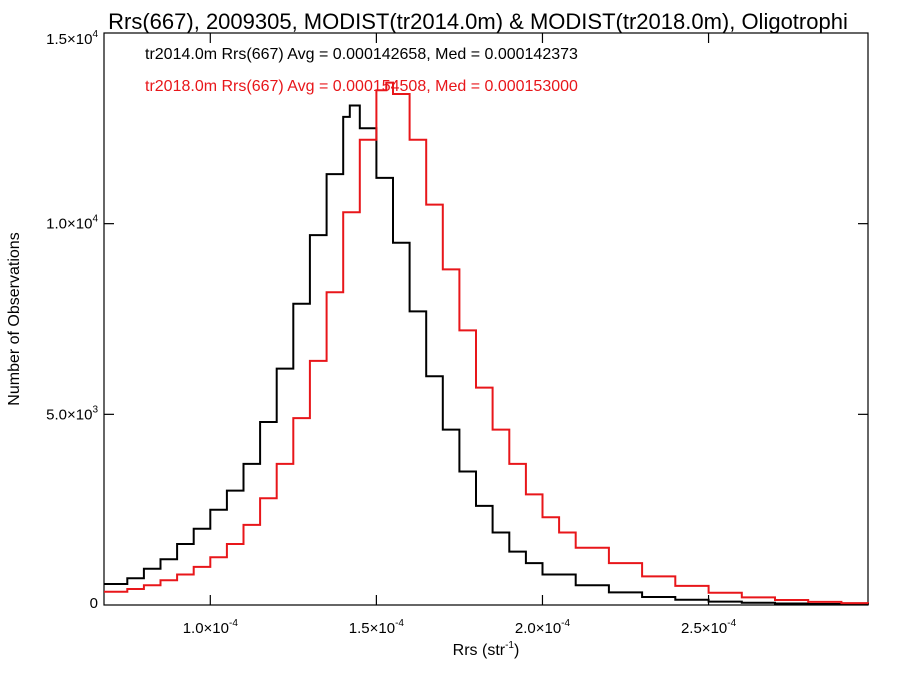  Describe the element at coordinates (709, 627) in the screenshot. I see `x-tick-label: 2.5×10⁻⁴` at that location.